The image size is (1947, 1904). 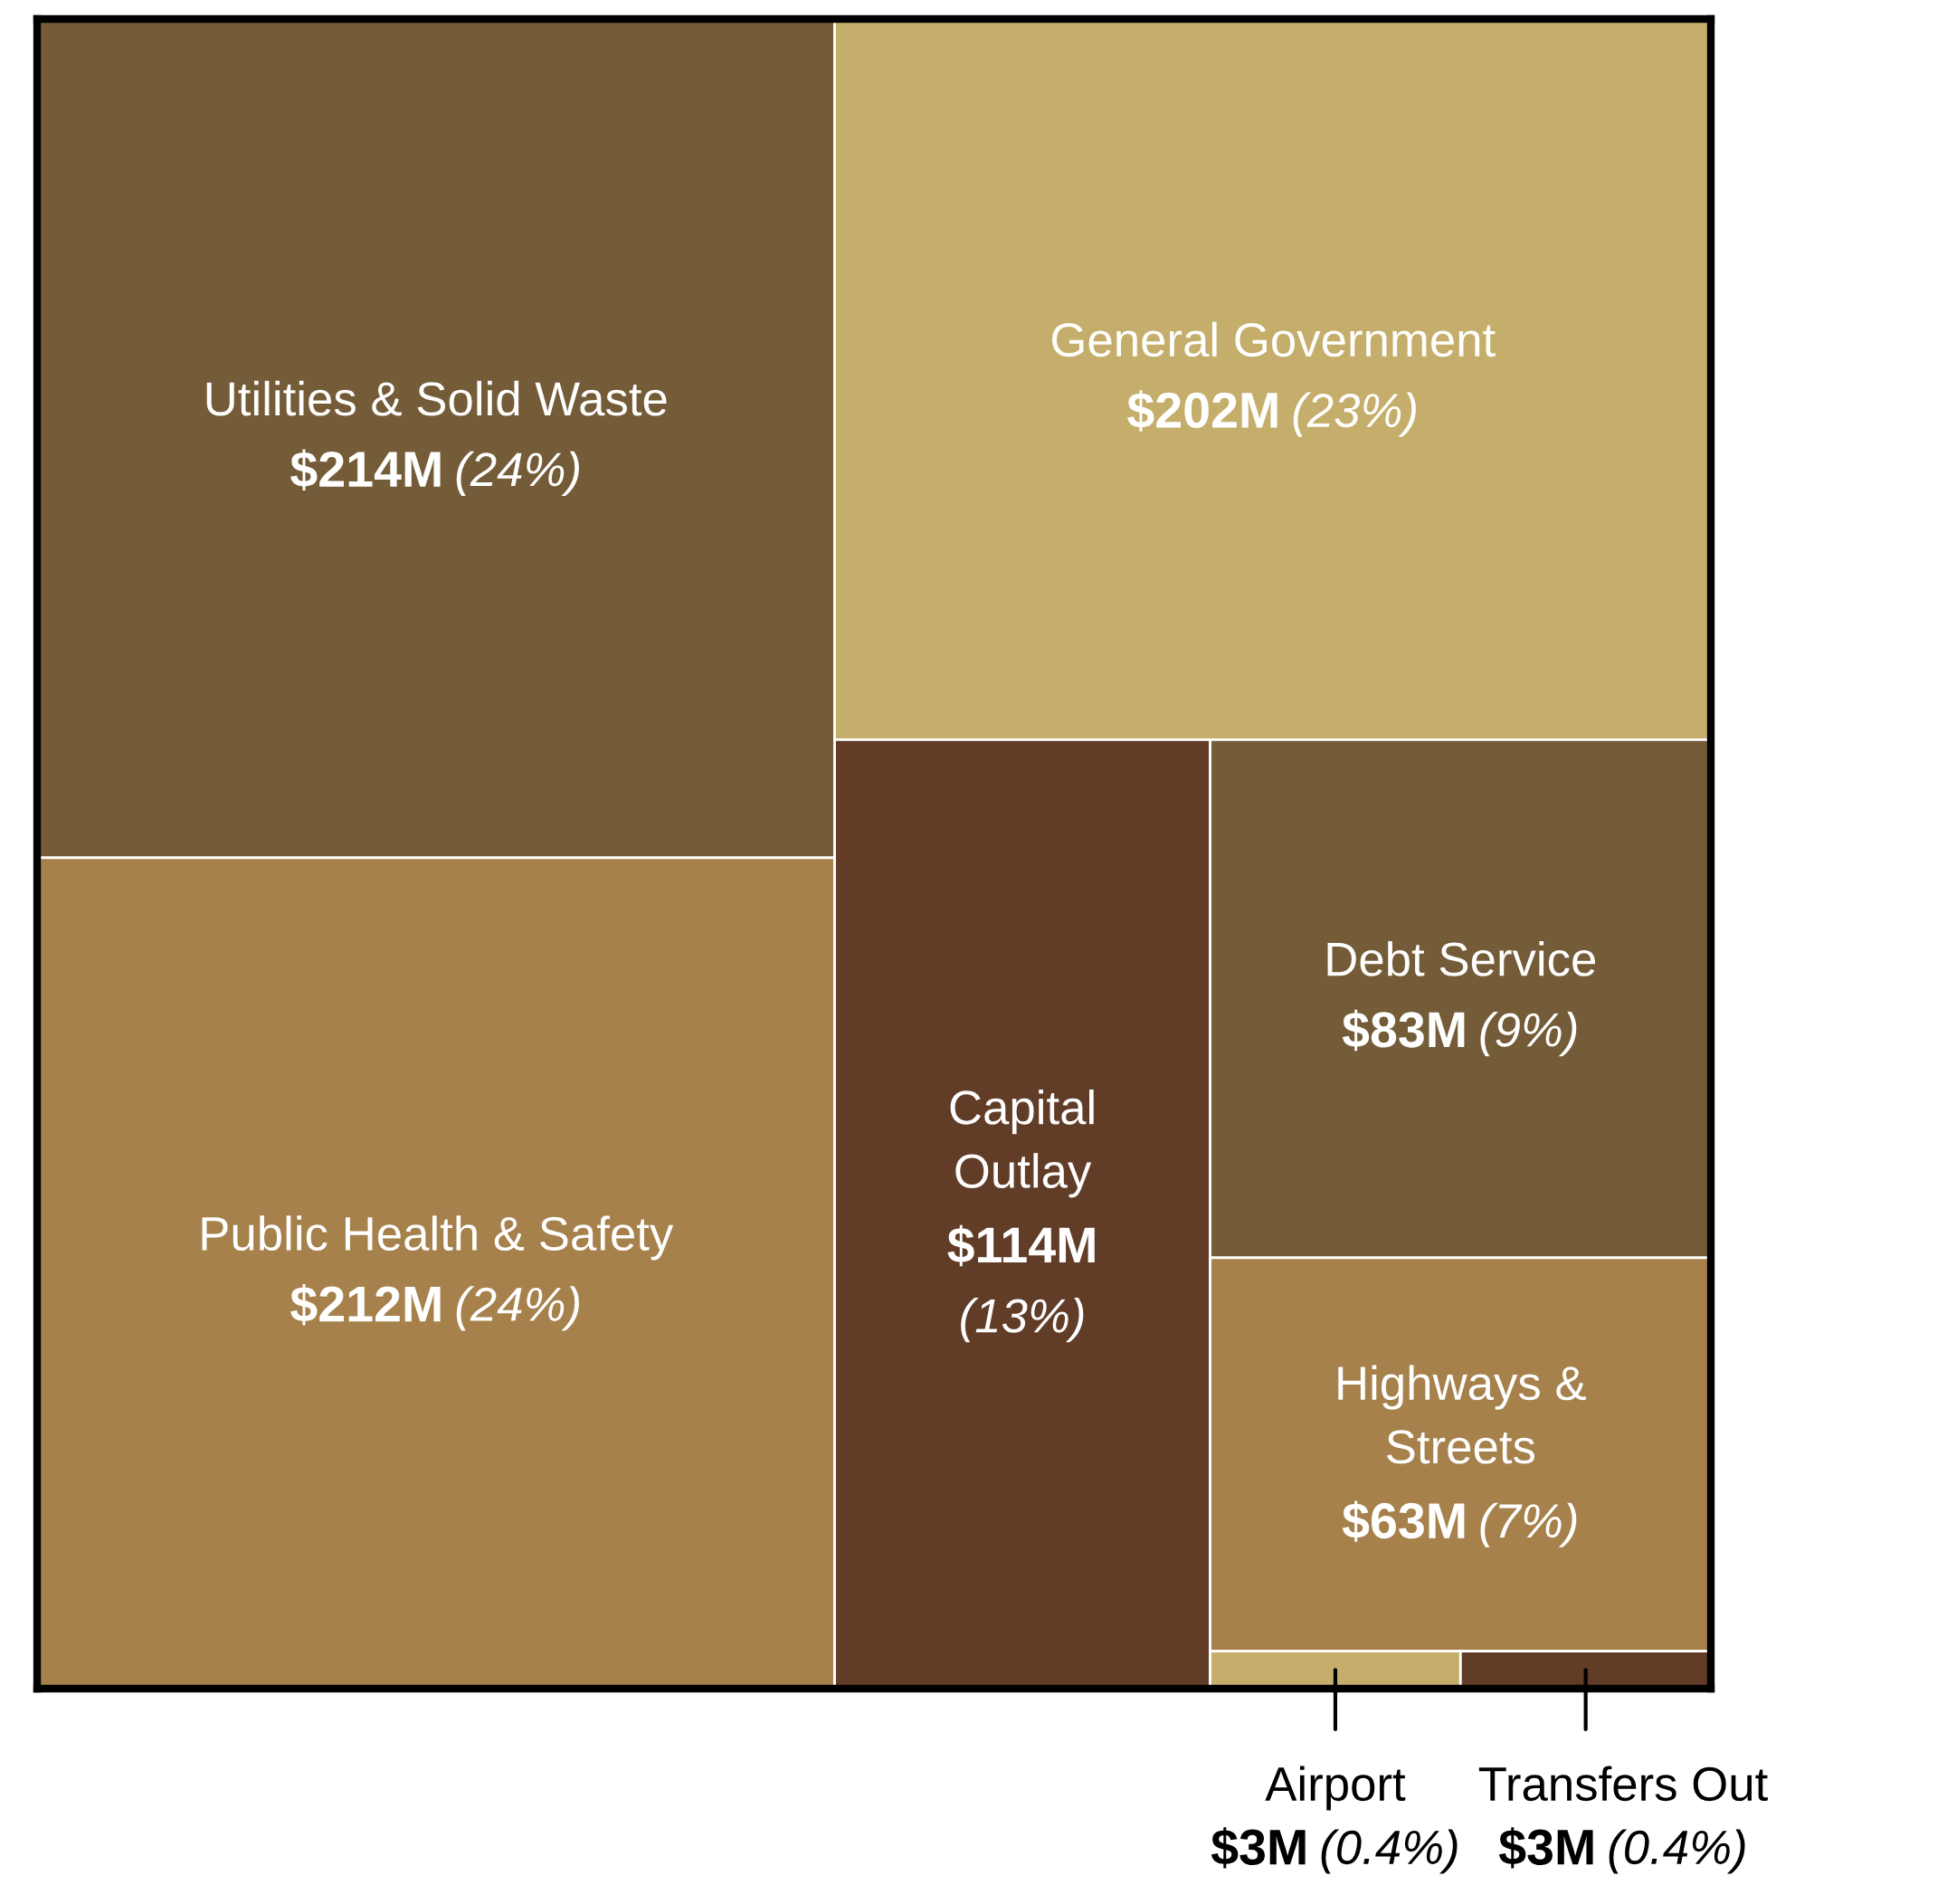 I want to click on category-label: Airport, so click(x=1336, y=1788).